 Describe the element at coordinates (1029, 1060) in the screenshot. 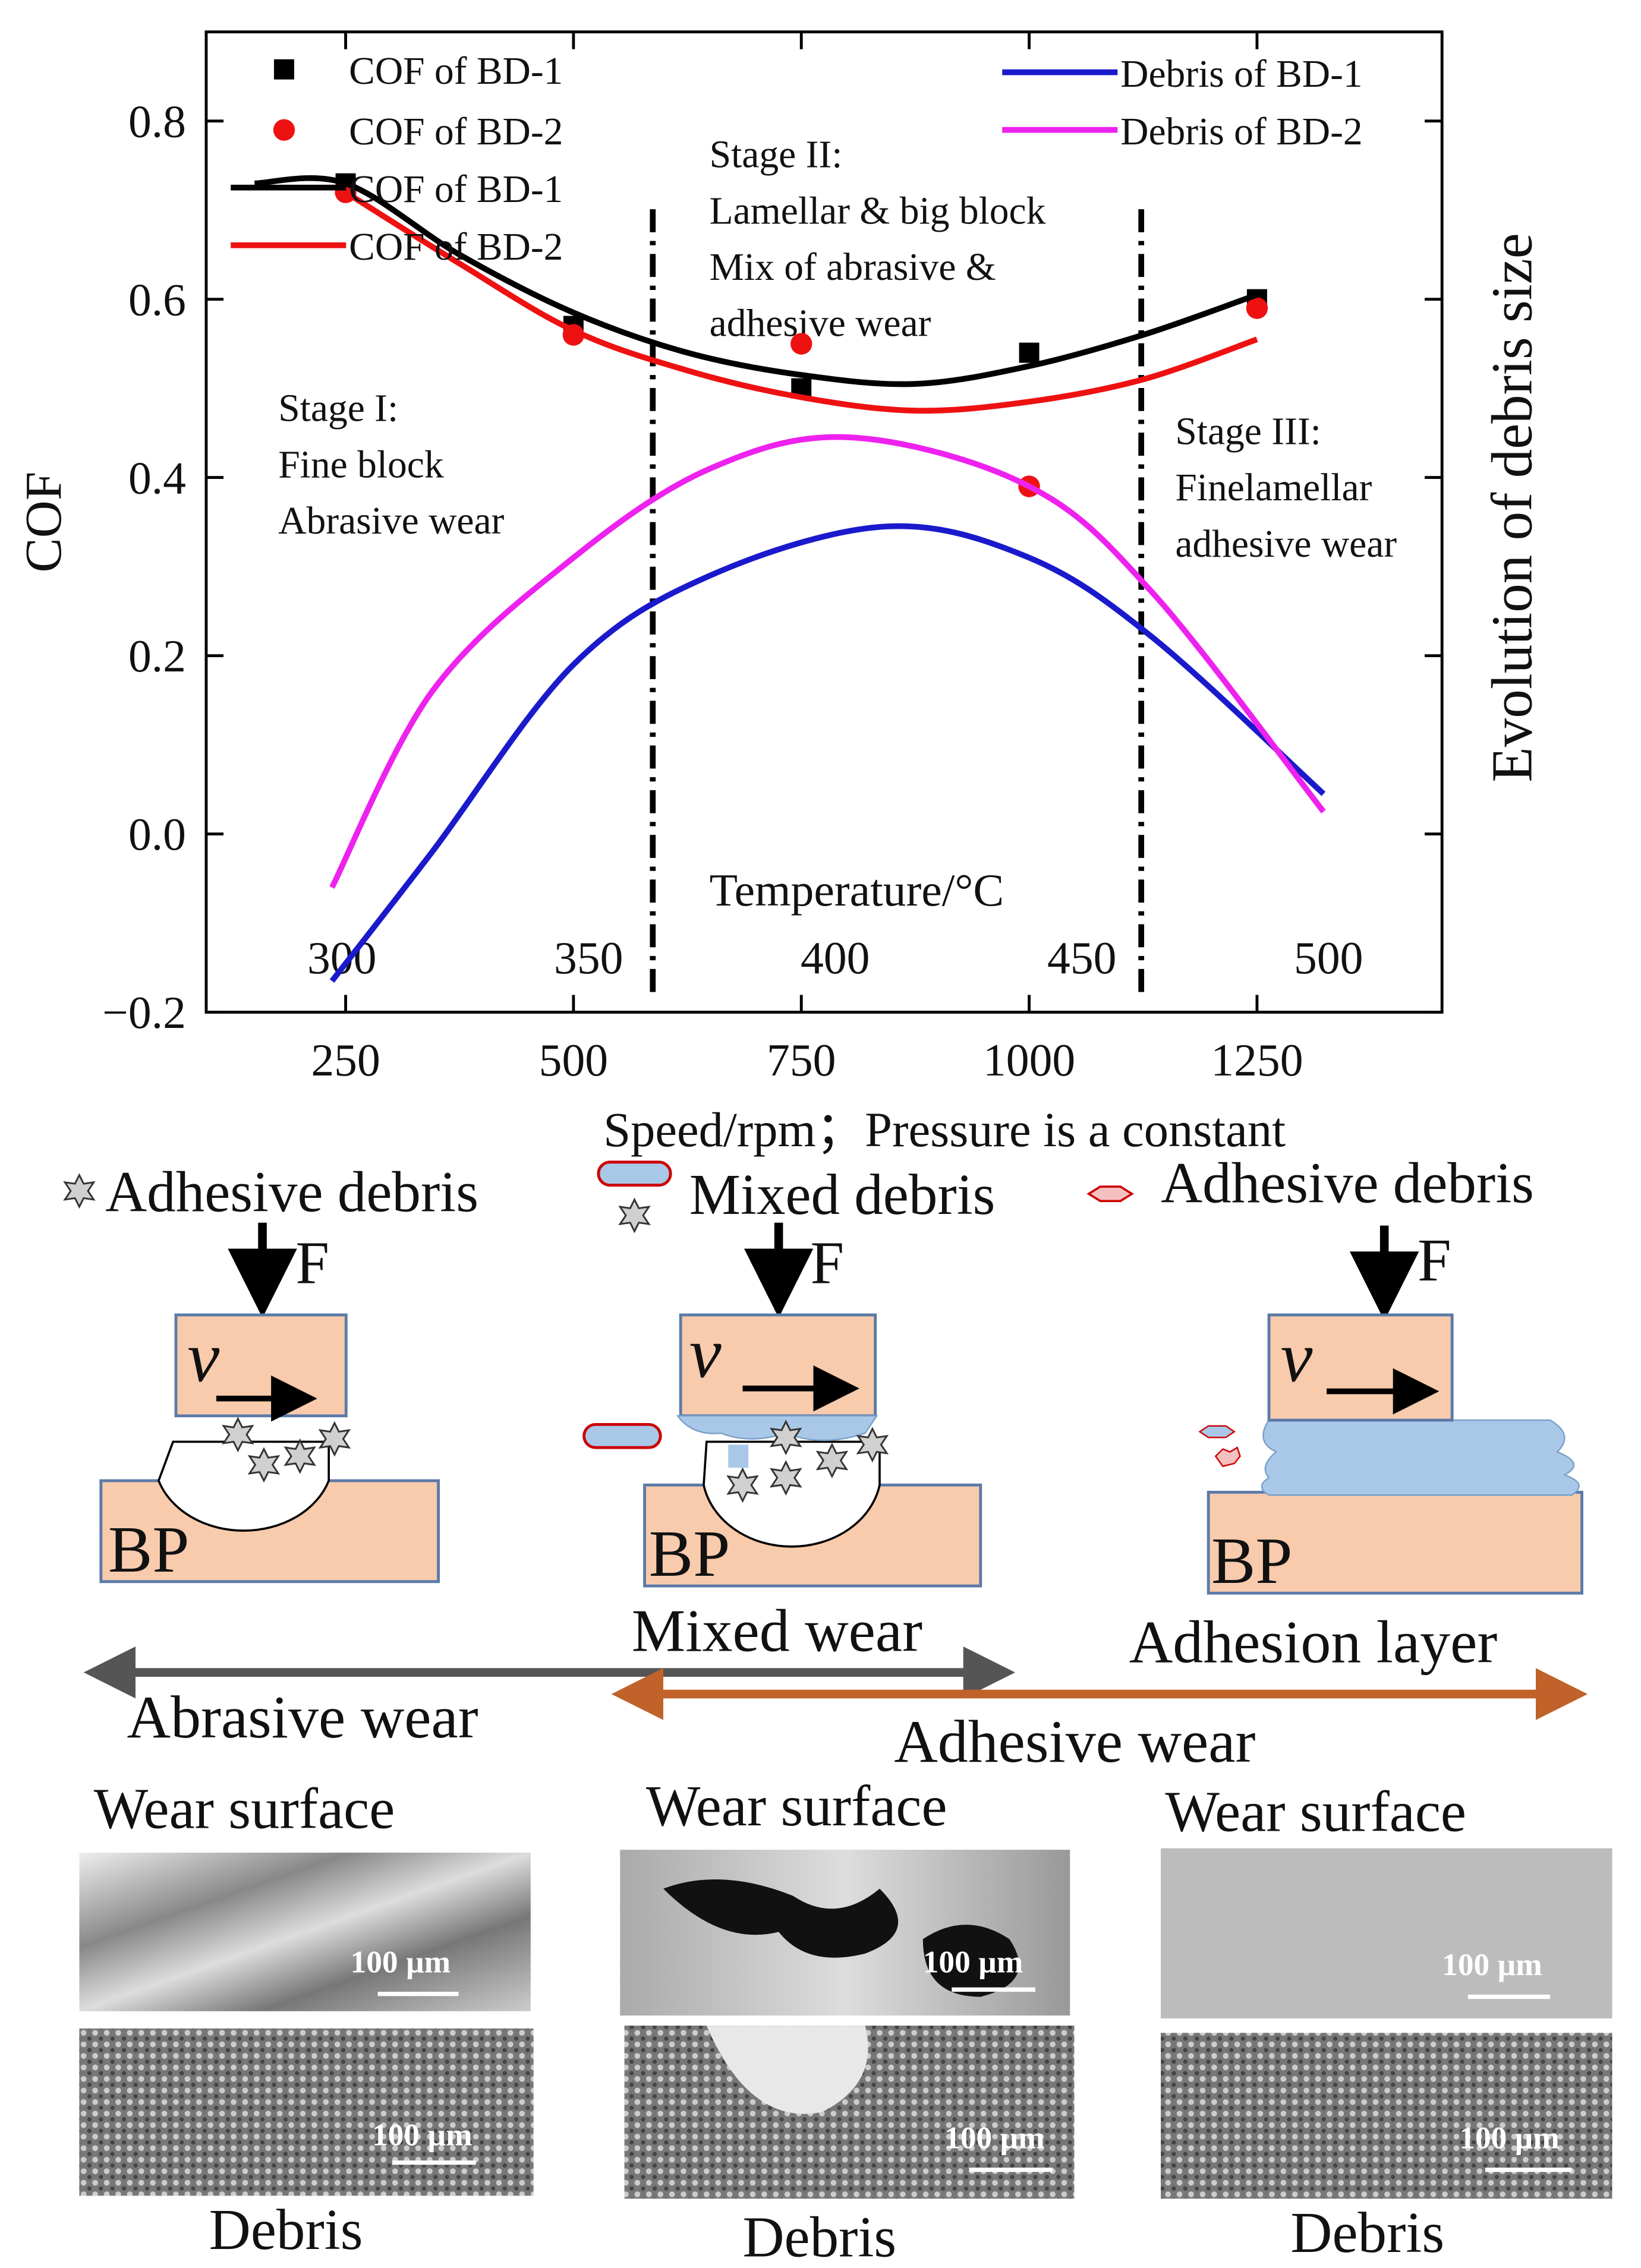

I see `x-tick-label: 1000` at that location.